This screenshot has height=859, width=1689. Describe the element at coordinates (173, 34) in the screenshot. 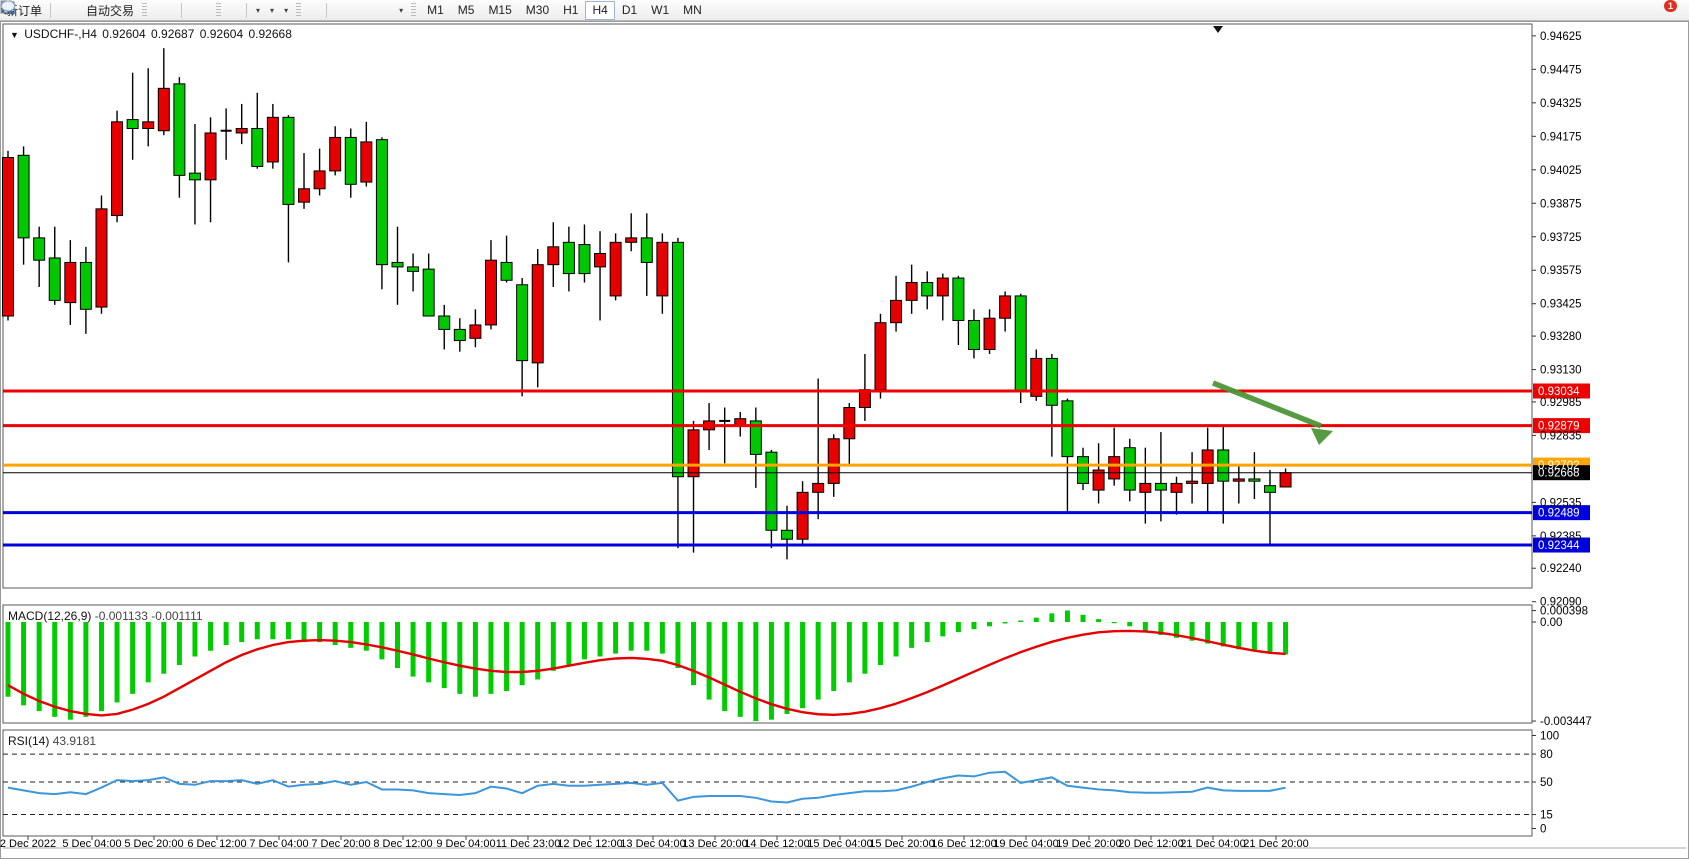

I see `ohlc-high: 0.92687` at that location.